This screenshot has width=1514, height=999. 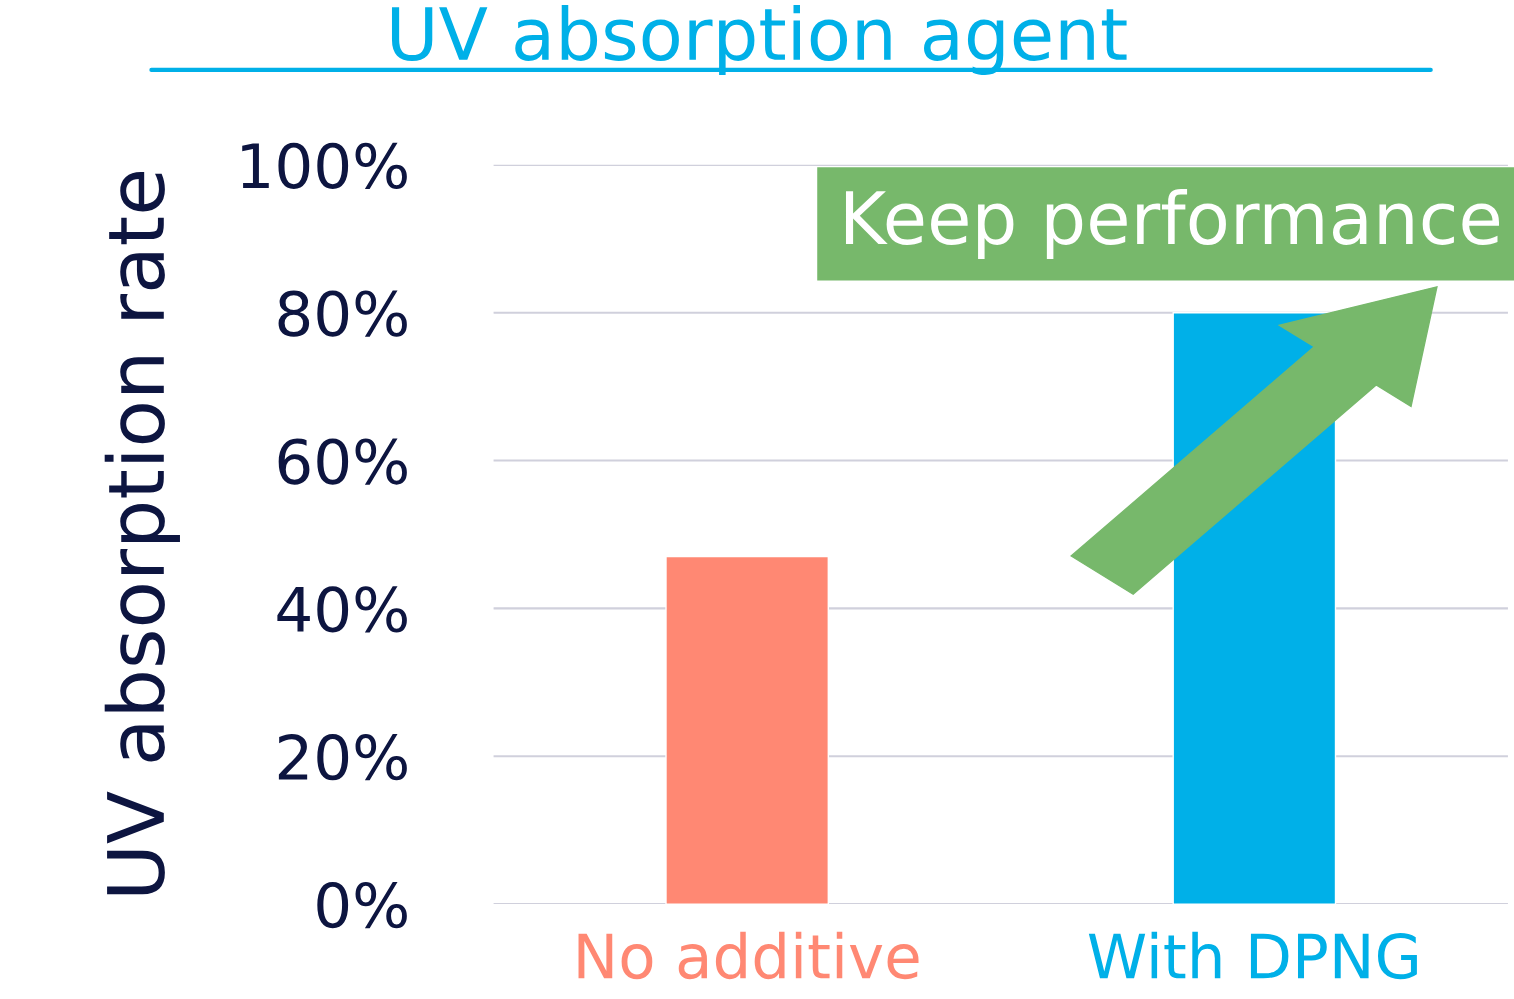 What do you see at coordinates (1172, 224) in the screenshot?
I see `annotation: Keep performance` at bounding box center [1172, 224].